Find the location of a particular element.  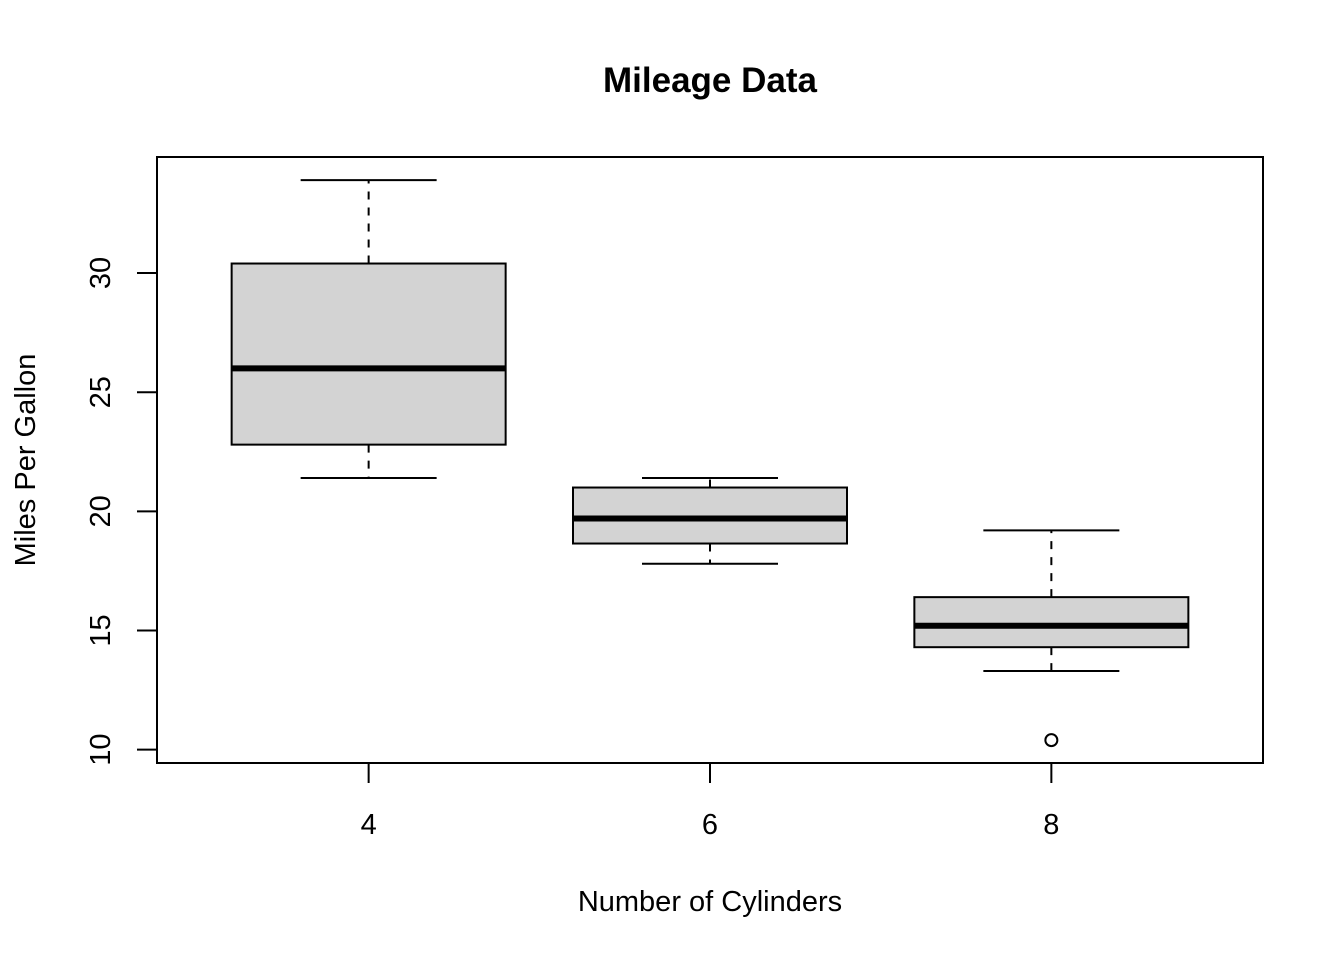

y-tick-label: 25 is located at coordinates (101, 392).